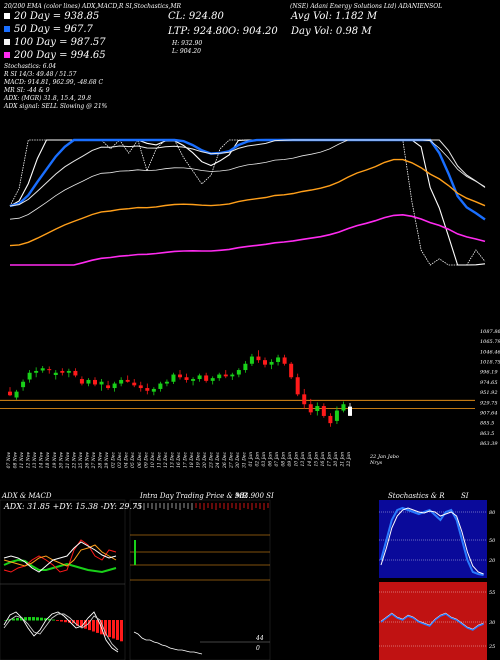  I want to click on x-tick-label: 11 Dec, so click(159, 460).